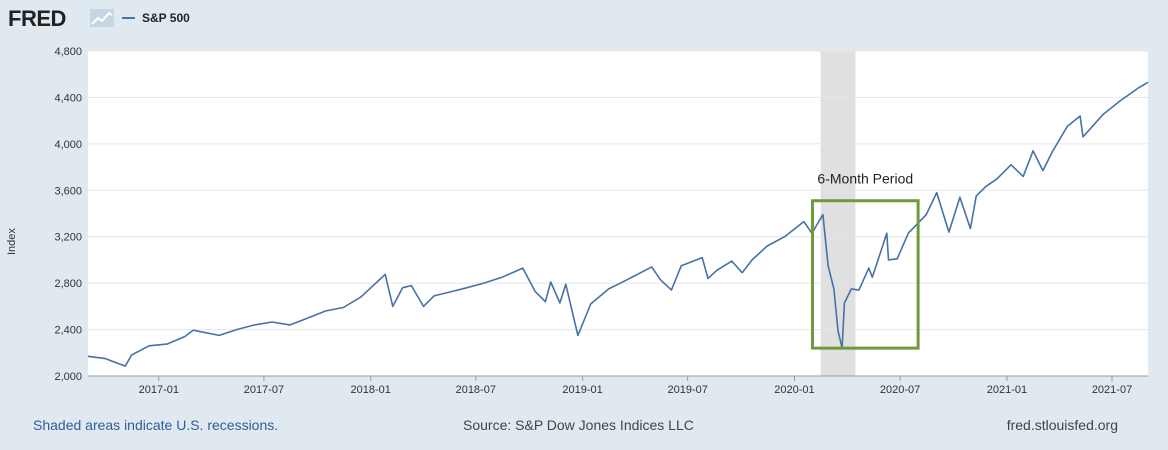  I want to click on y-tick-label: 4,000, so click(68, 145).